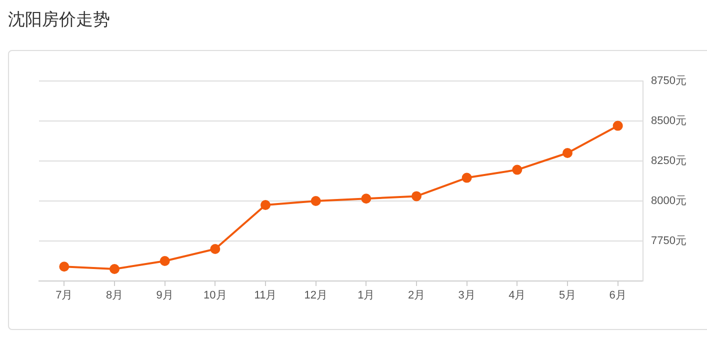 The width and height of the screenshot is (707, 340). Describe the element at coordinates (467, 296) in the screenshot. I see `x-tick-label: 3月` at that location.